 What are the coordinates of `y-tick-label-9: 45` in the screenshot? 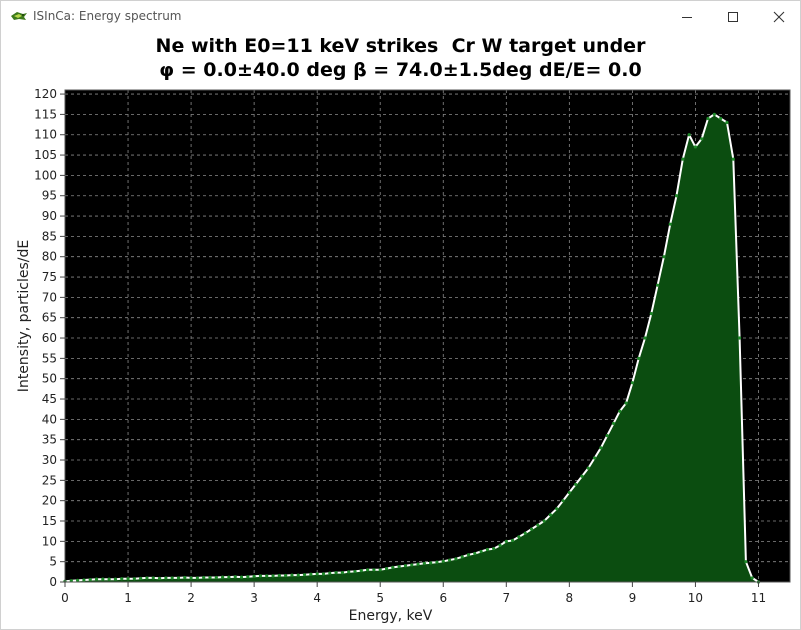 It's located at (49, 399).